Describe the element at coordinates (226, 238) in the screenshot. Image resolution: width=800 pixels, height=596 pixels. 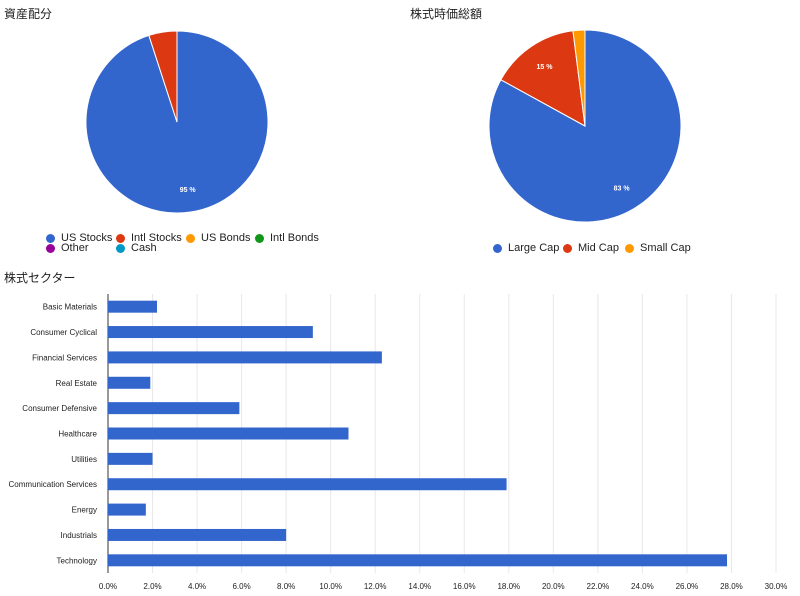
I see `asset-allocation-legend-label: US Bonds` at that location.